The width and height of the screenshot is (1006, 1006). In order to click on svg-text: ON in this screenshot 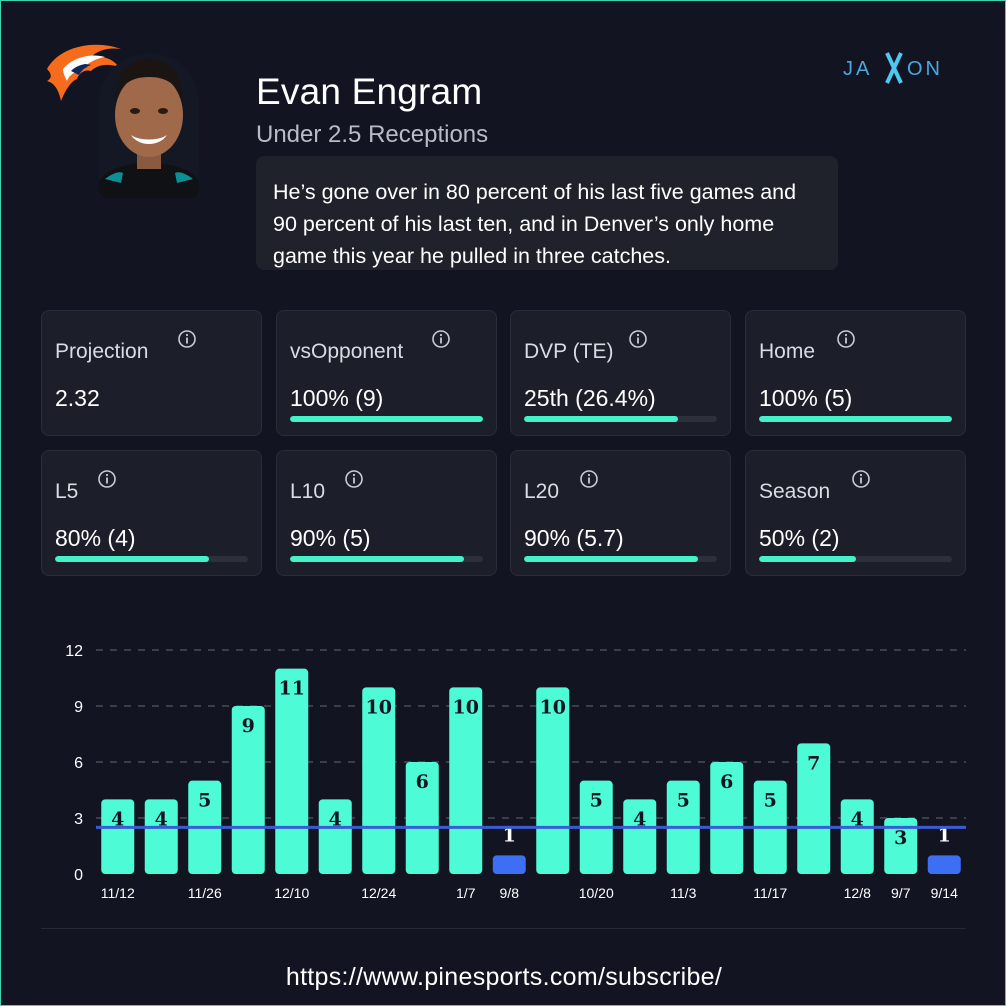, I will do `click(925, 69)`.